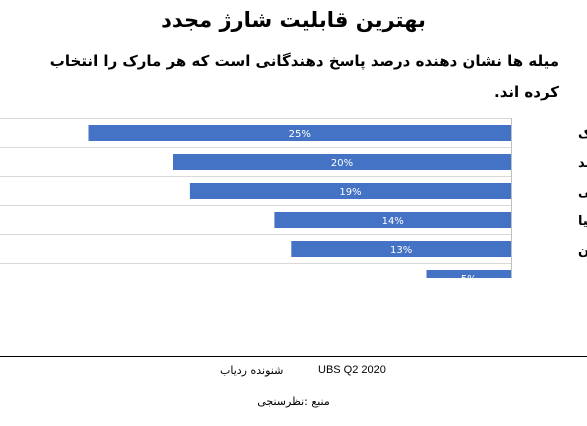  I want to click on category-label: ویدکس, so click(582, 275).